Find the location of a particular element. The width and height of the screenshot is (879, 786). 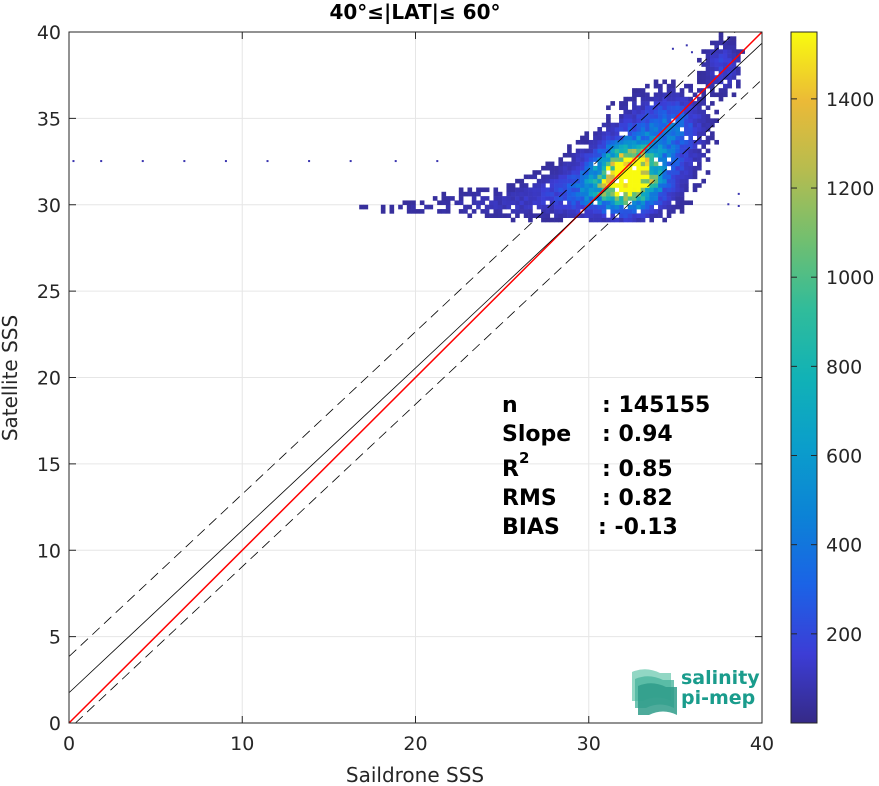

stat-rms-value: : 0.82 is located at coordinates (637, 498).